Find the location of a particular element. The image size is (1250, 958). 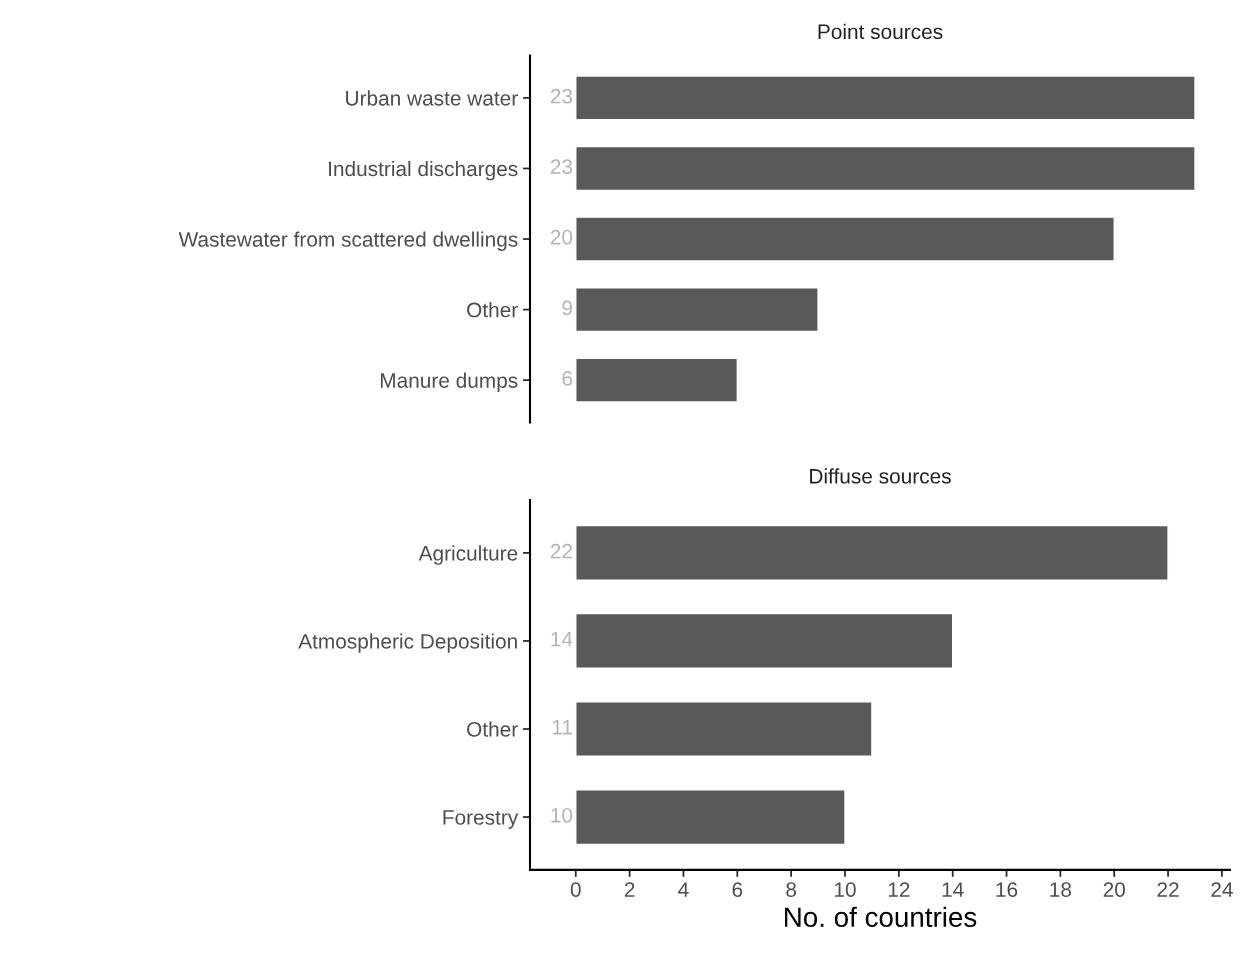

x-tick-label: 0 is located at coordinates (575, 889).